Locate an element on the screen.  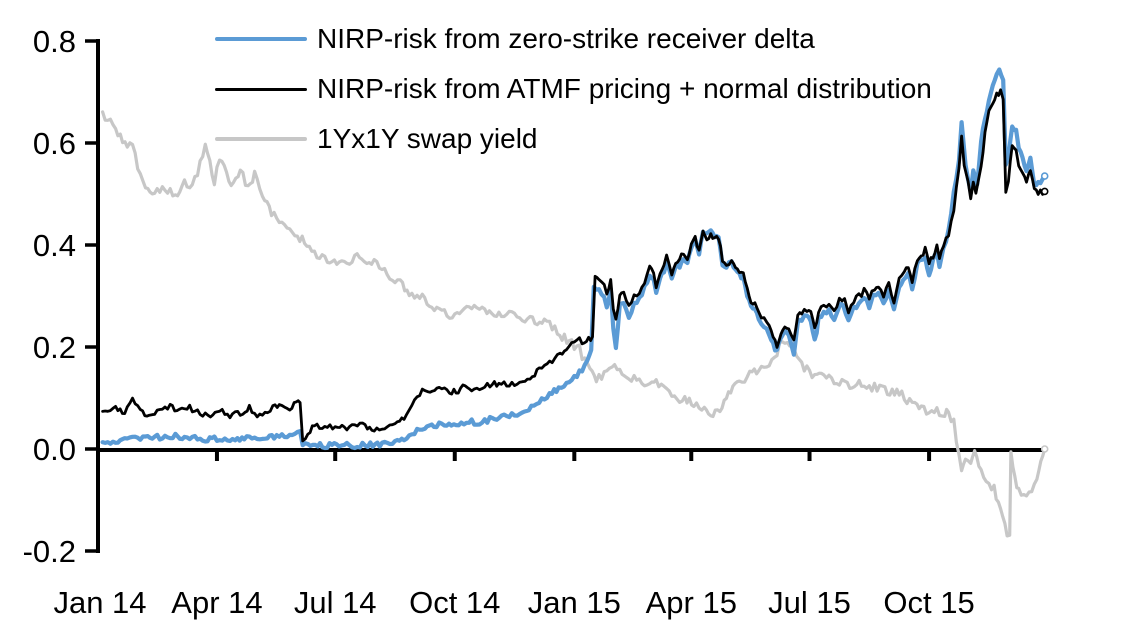
y-tick-label: 0.4 is located at coordinates (54, 245).